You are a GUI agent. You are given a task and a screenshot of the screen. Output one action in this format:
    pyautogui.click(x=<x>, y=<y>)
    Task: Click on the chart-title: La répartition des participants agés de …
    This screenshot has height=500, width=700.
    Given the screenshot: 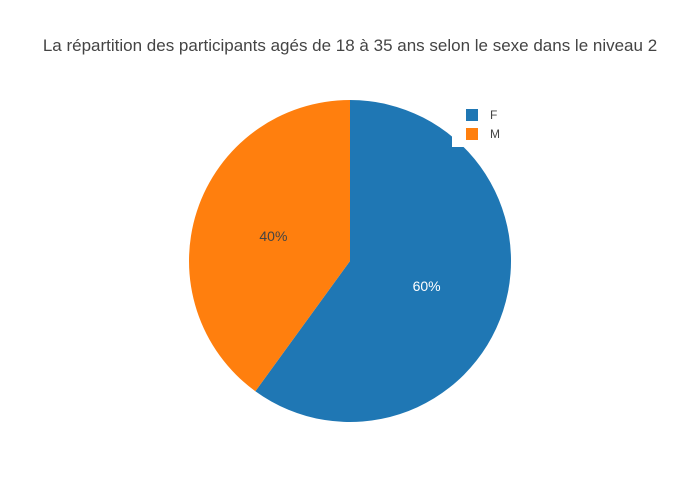 What is the action you would take?
    pyautogui.click(x=350, y=45)
    